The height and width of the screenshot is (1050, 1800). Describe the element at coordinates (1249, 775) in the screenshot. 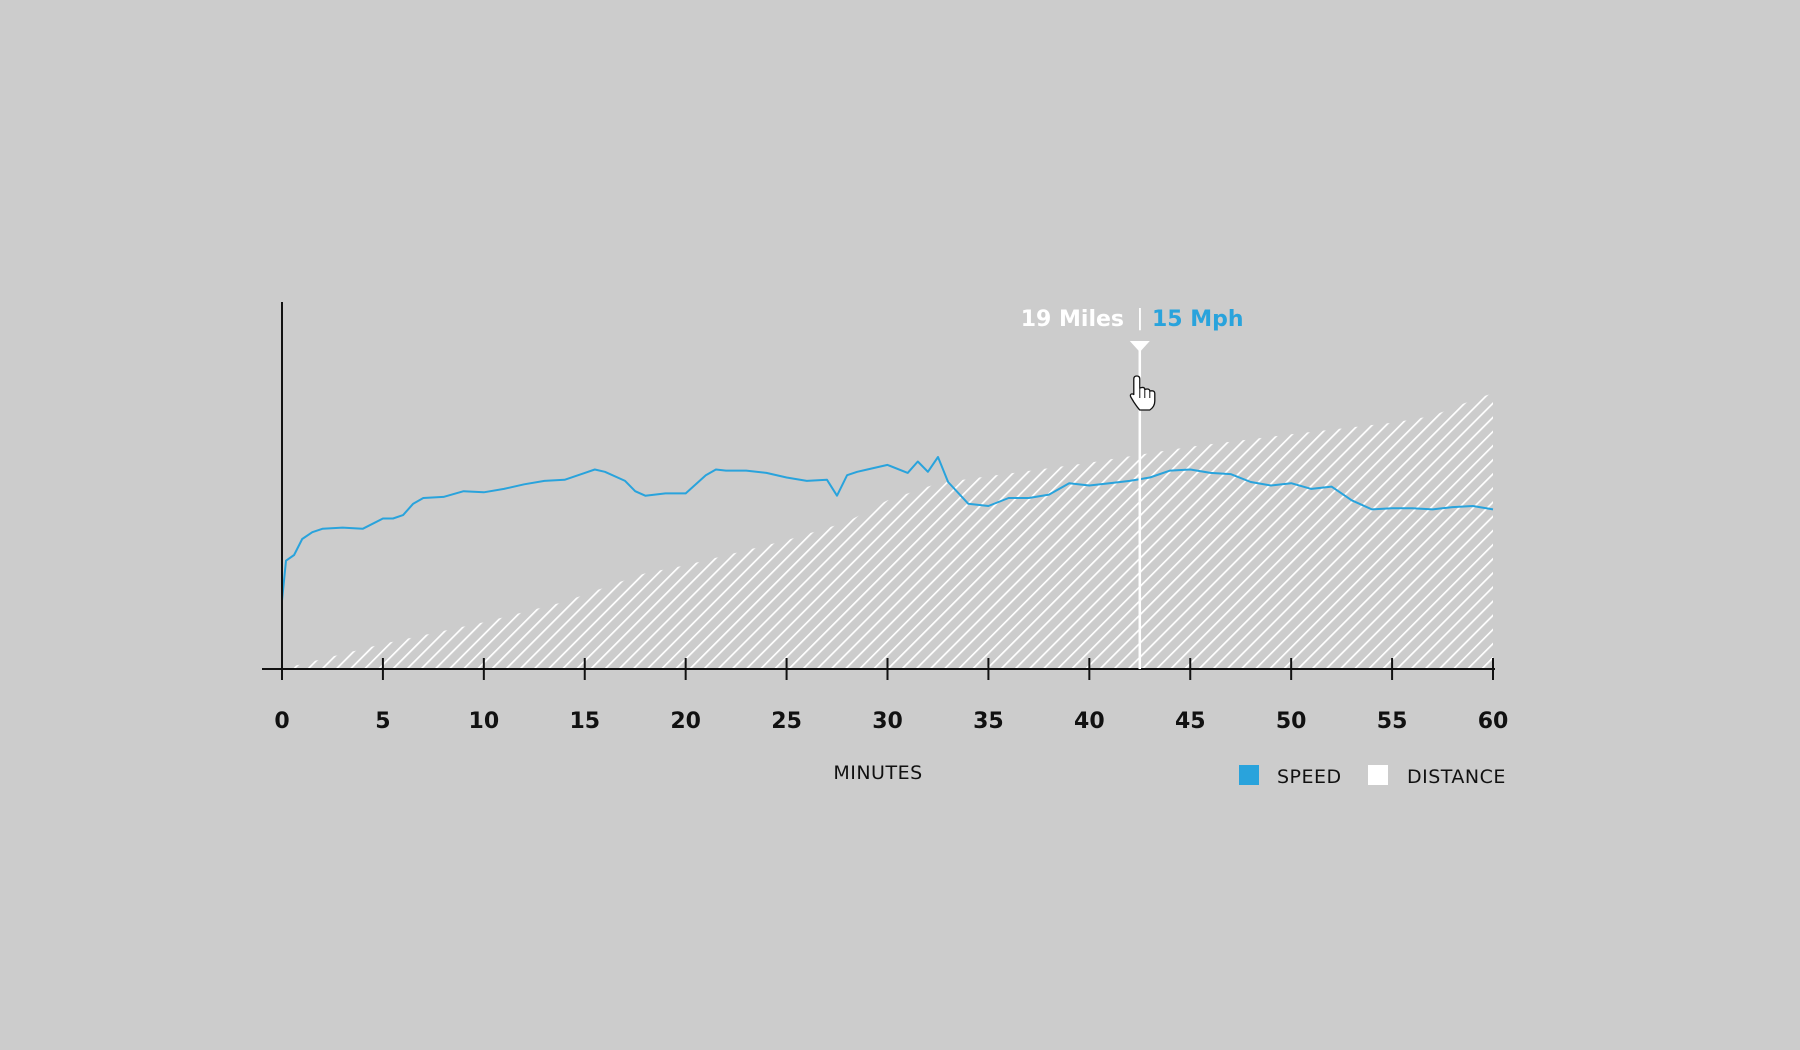

I see `legend-swatch-speed` at that location.